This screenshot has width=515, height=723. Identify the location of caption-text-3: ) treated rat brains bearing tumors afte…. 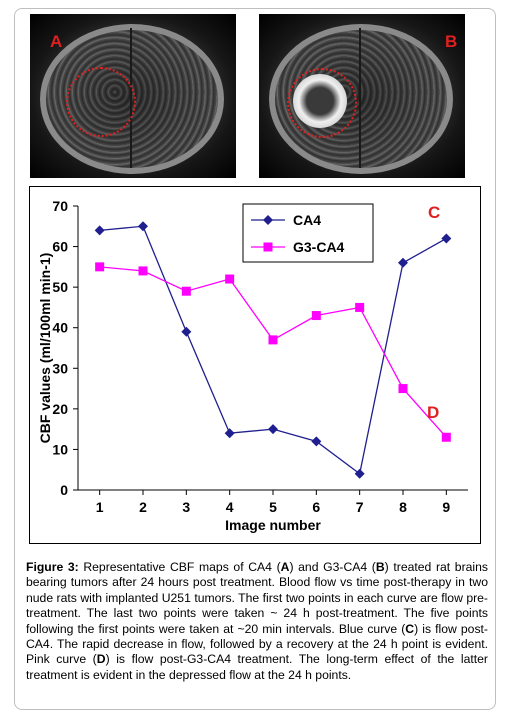
(257, 598).